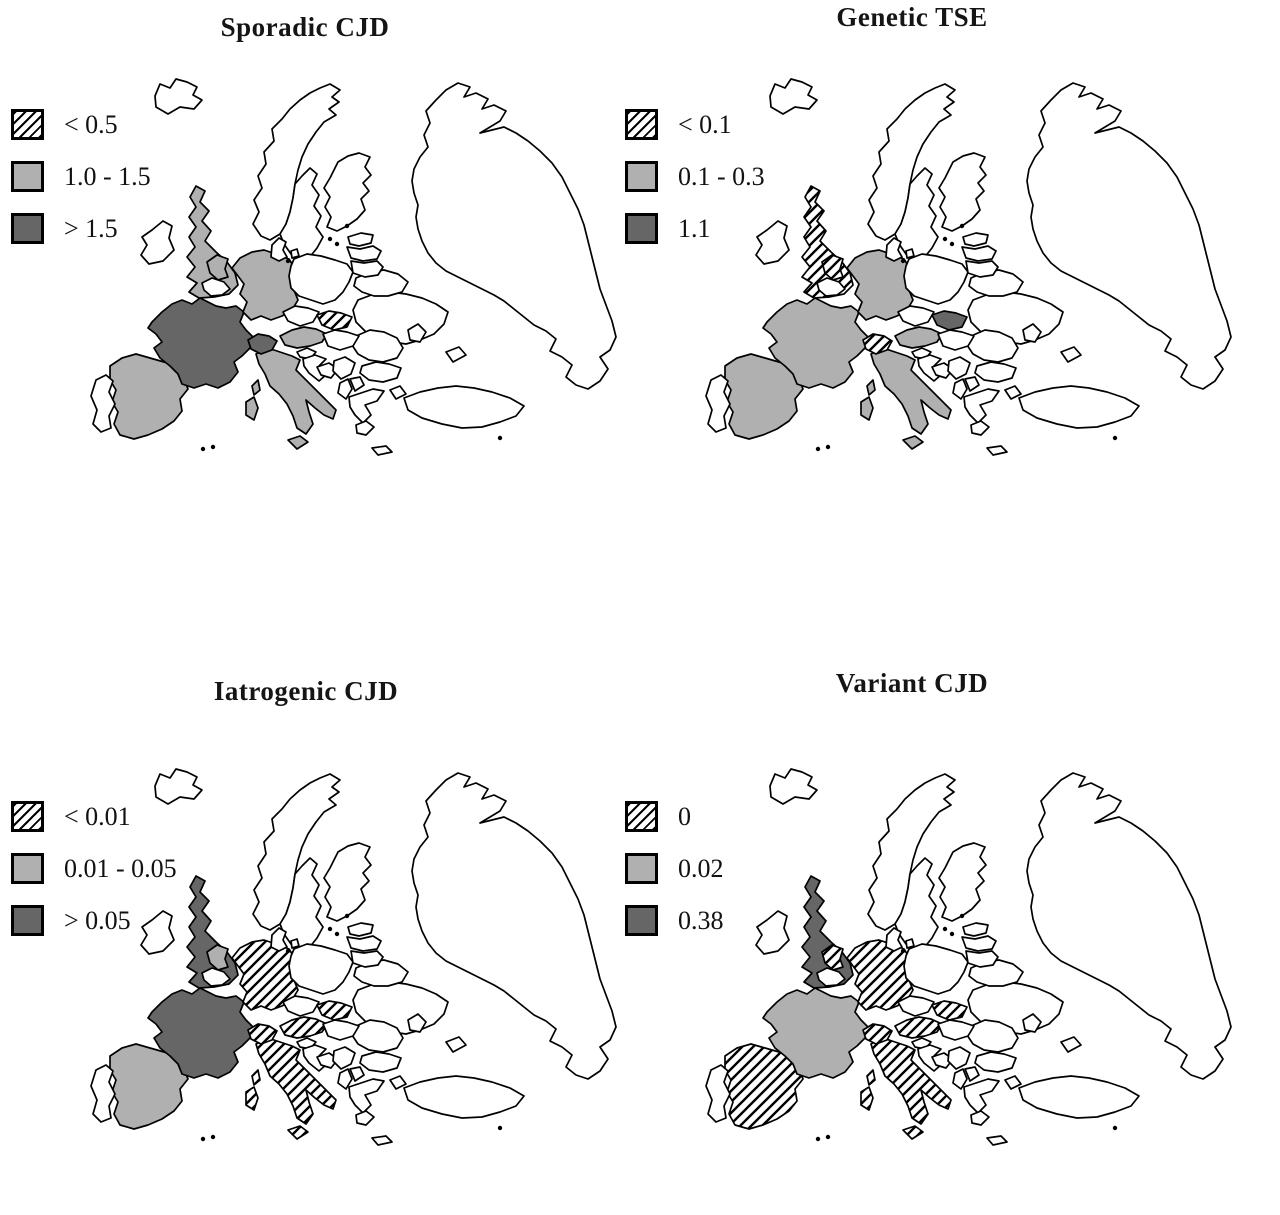  I want to click on legend-variant-cjd: 0 0.02 0.38, so click(674, 868).